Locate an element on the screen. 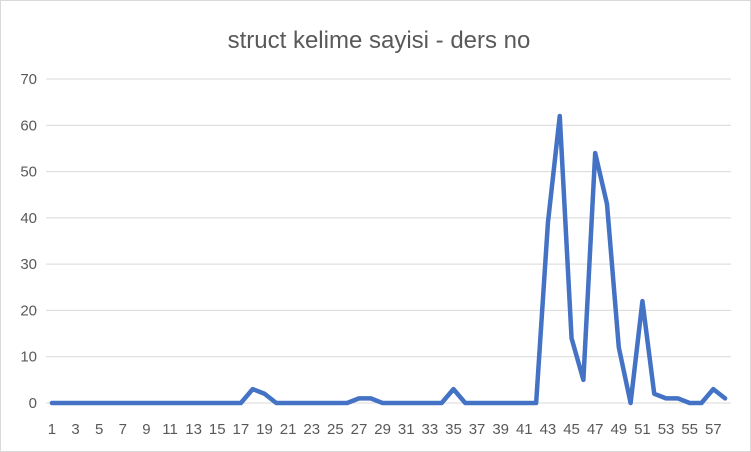 This screenshot has width=751, height=452. x-tick-label: 23 is located at coordinates (311, 429).